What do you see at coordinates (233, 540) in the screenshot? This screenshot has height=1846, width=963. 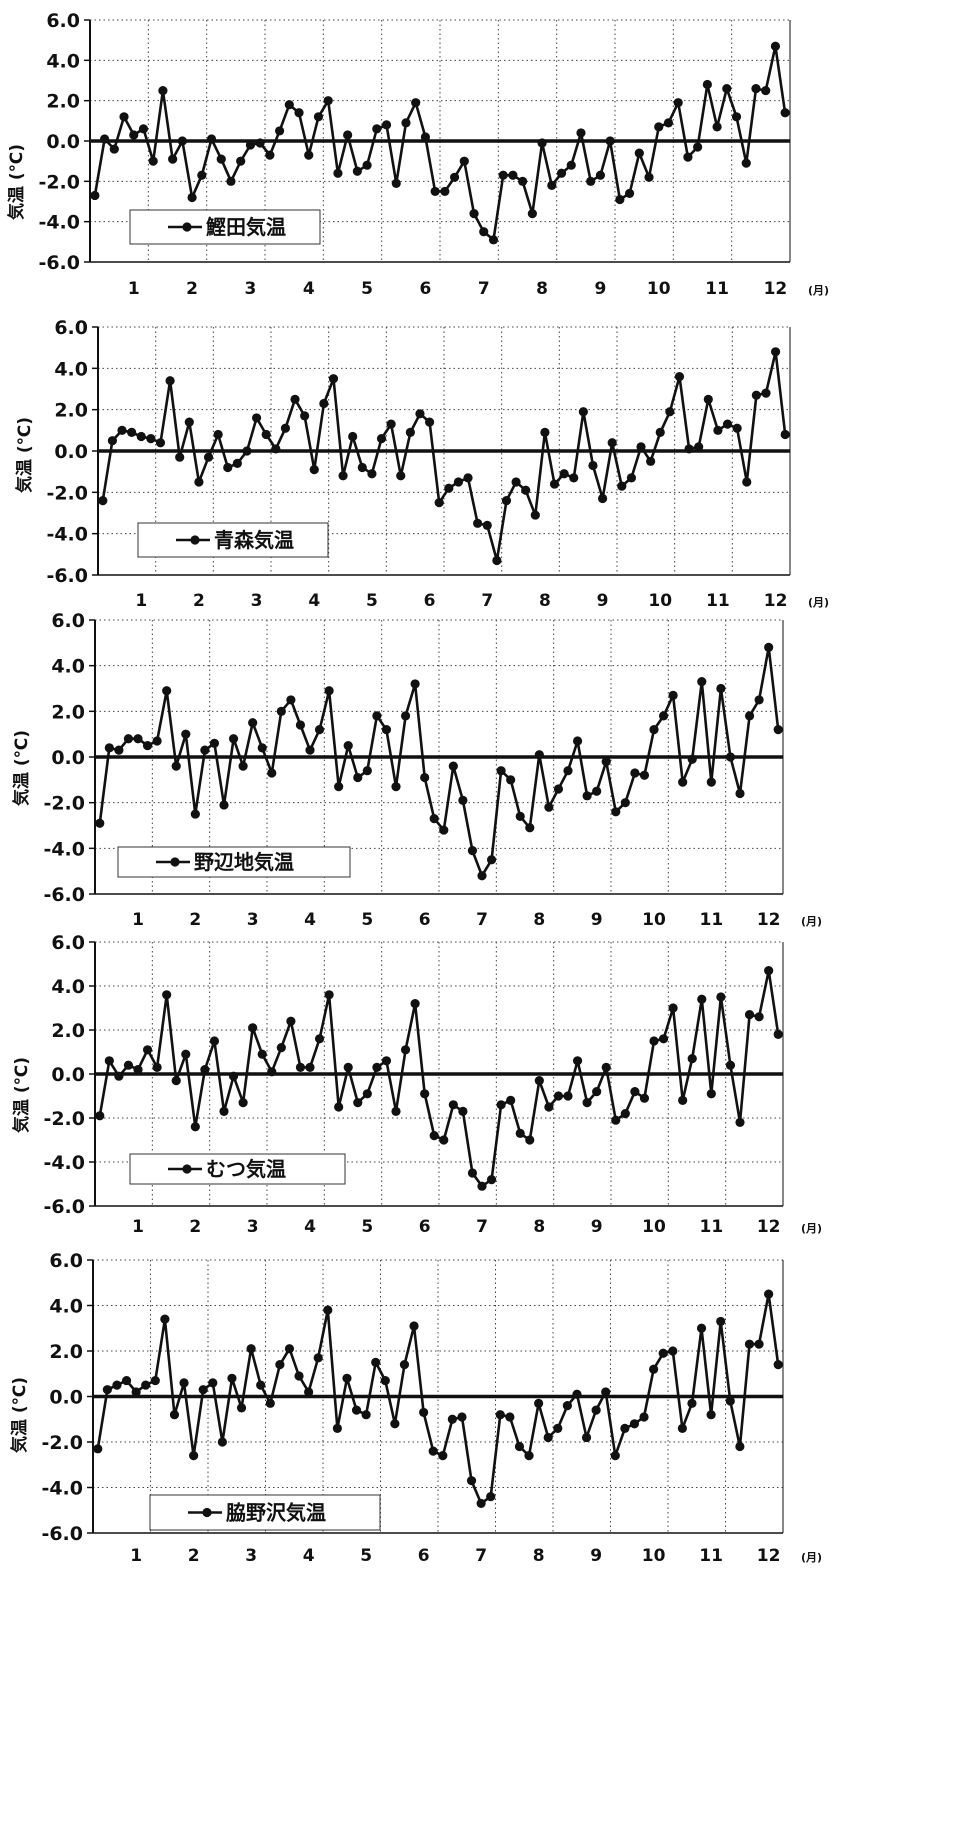 I see `legend: 青森気温` at bounding box center [233, 540].